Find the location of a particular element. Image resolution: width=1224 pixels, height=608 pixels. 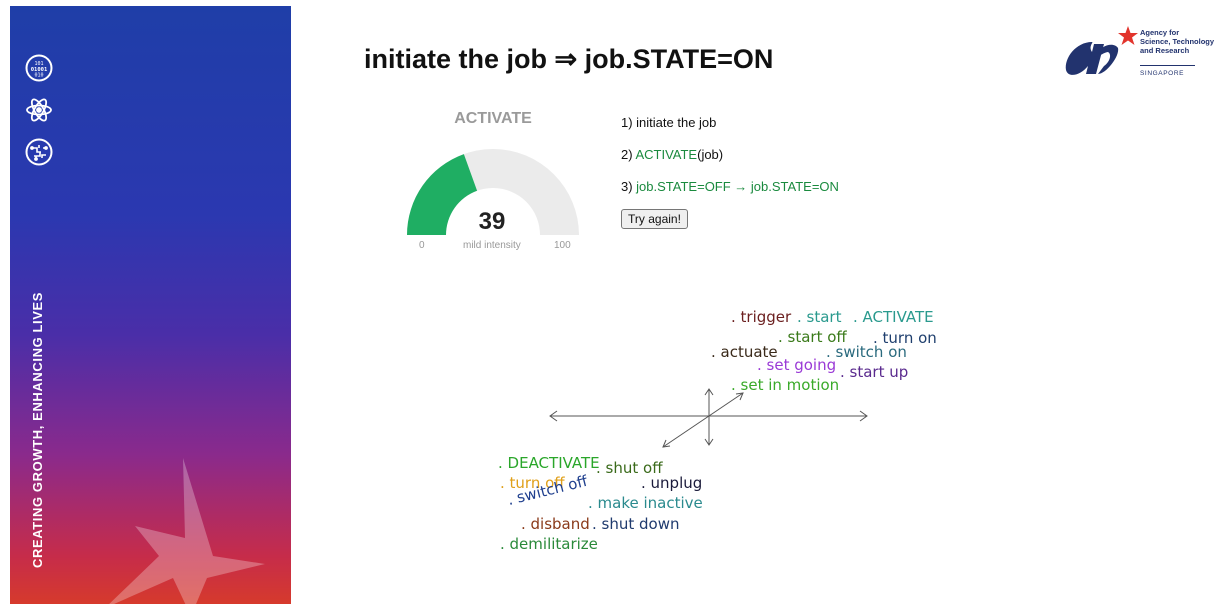

semantic-axes is located at coordinates (708, 418).